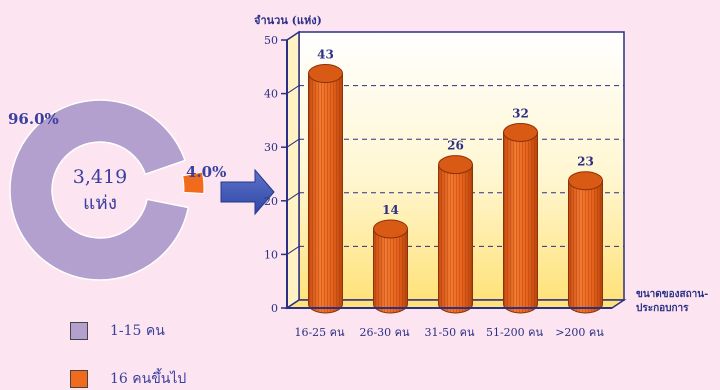  Describe the element at coordinates (193, 183) in the screenshot. I see `donut-slice-16-plus` at that location.